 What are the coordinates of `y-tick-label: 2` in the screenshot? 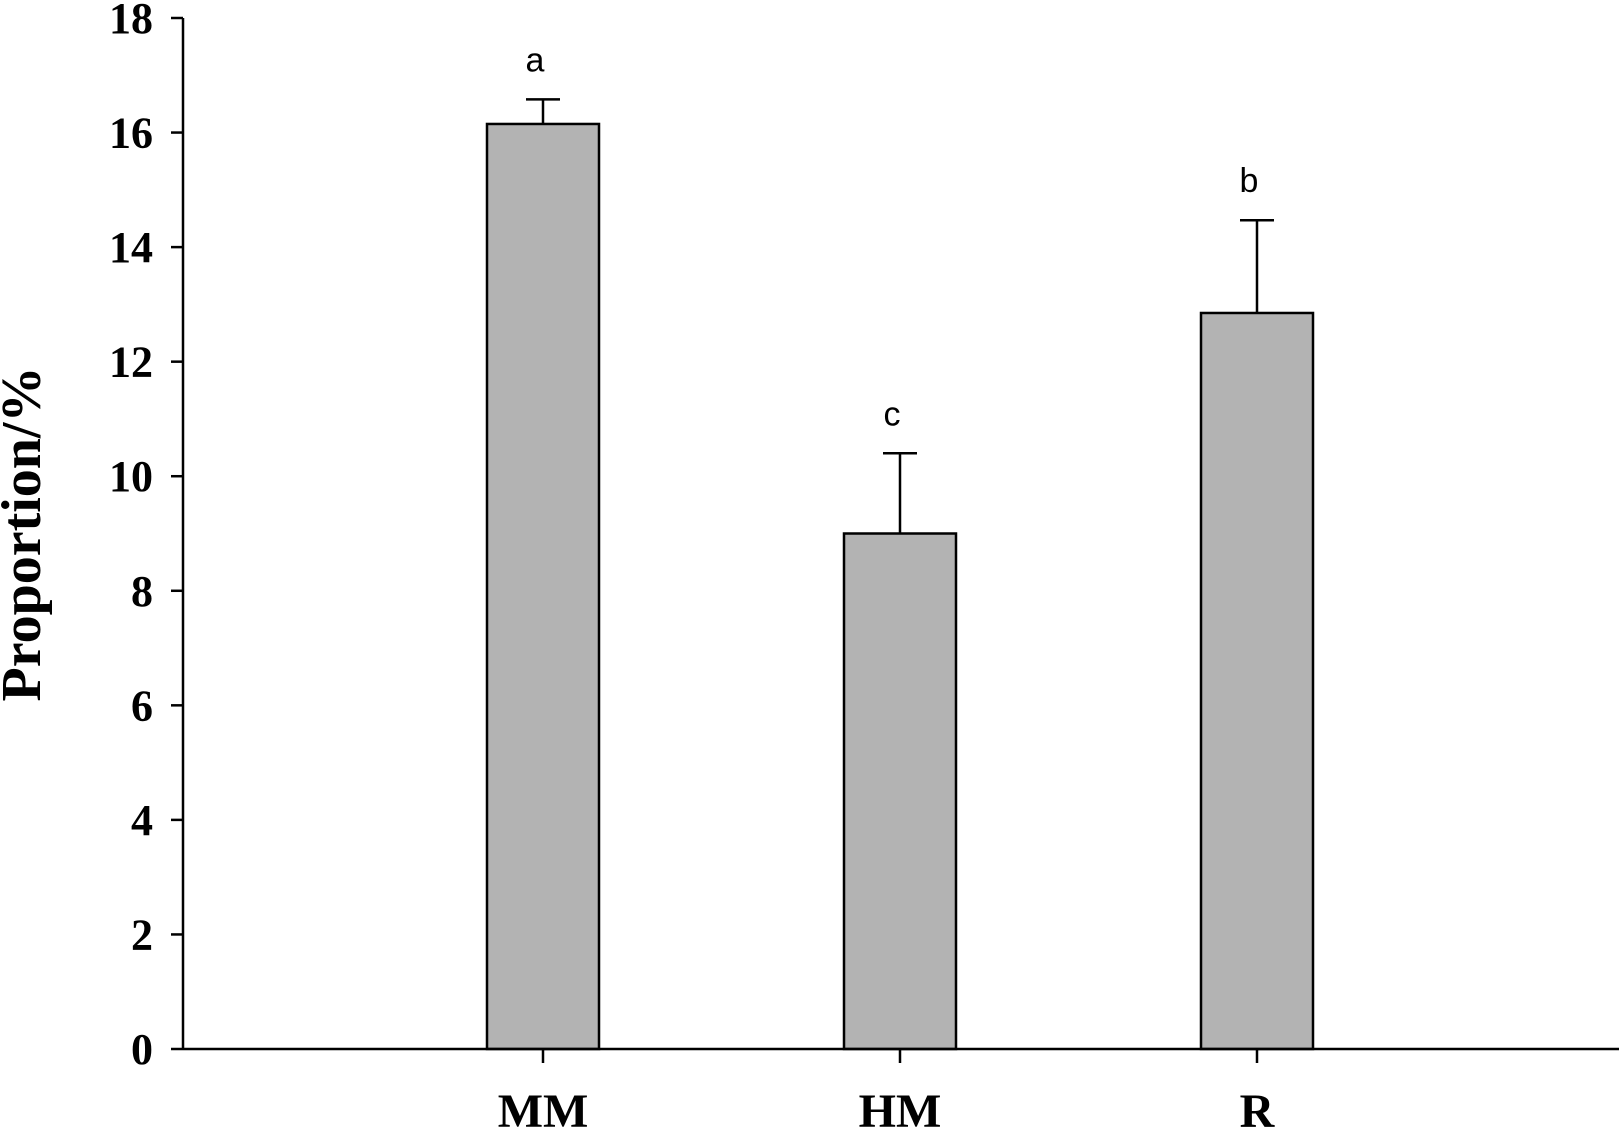 It's located at (142, 934).